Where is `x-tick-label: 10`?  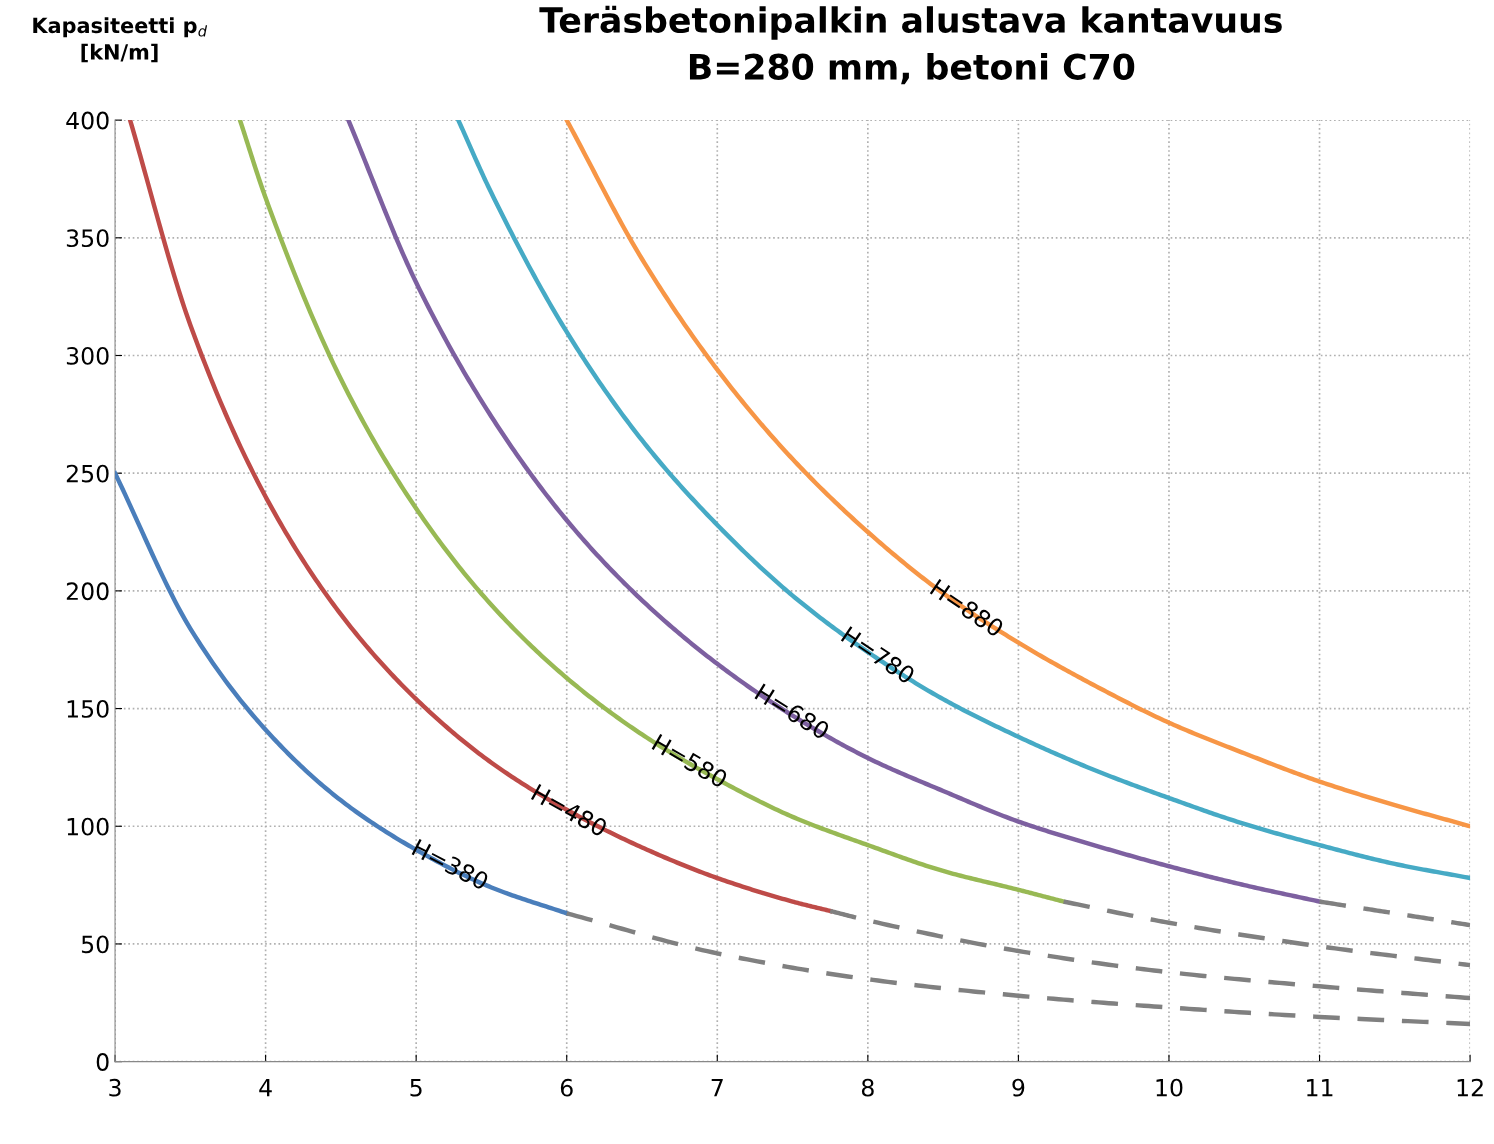 x-tick-label: 10 is located at coordinates (1169, 1087).